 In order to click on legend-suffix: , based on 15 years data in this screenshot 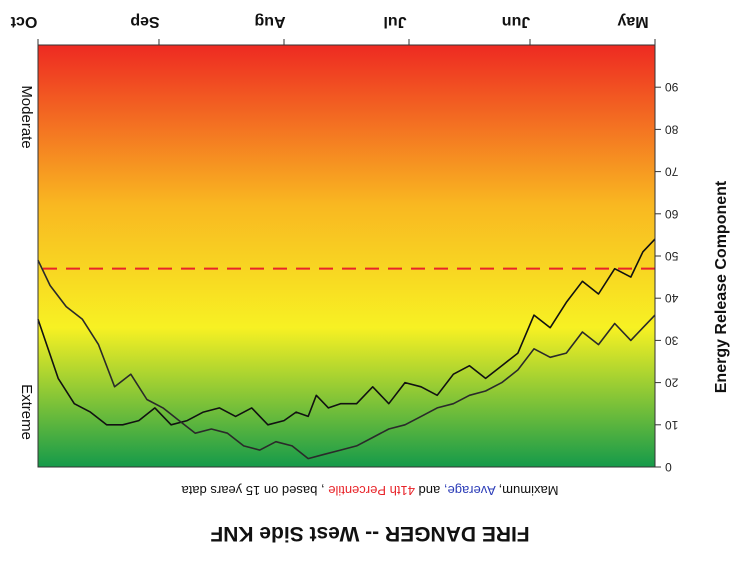, I will do `click(253, 490)`.